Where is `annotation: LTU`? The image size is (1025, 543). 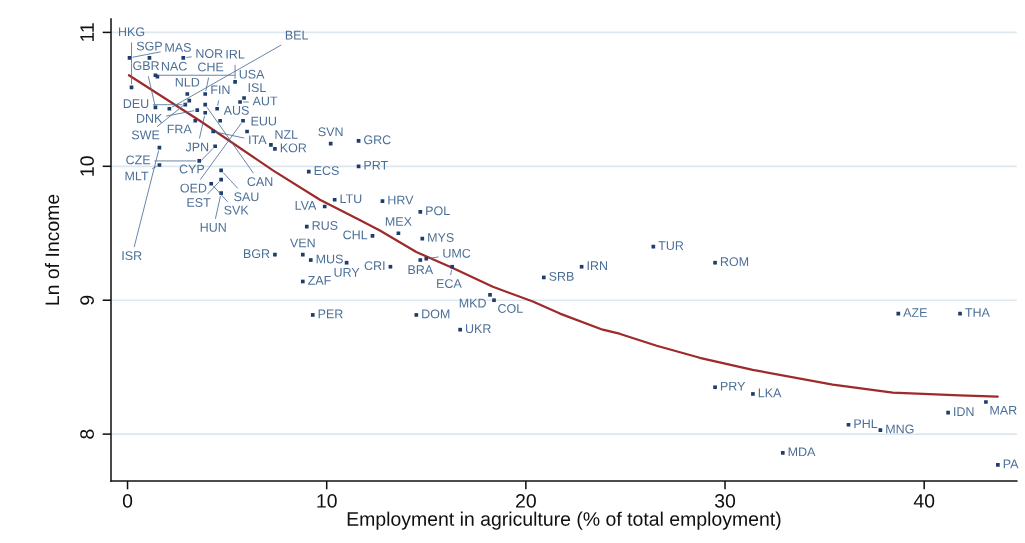 annotation: LTU is located at coordinates (351, 199).